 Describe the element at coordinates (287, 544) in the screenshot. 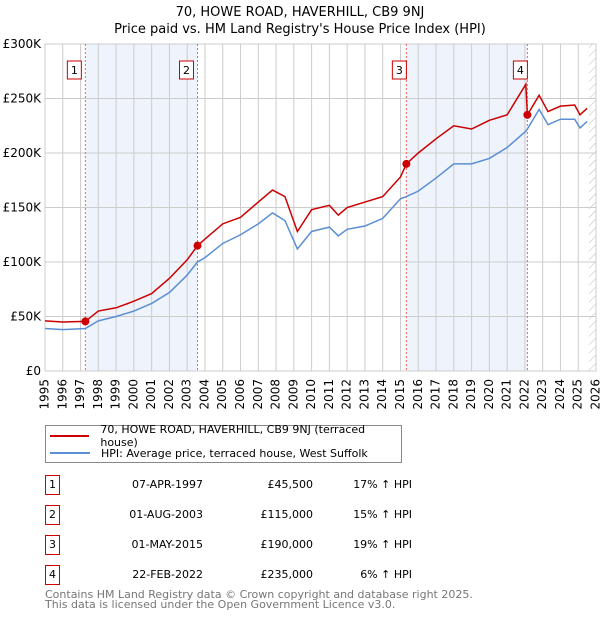

I see `sale-price: £190,000` at that location.